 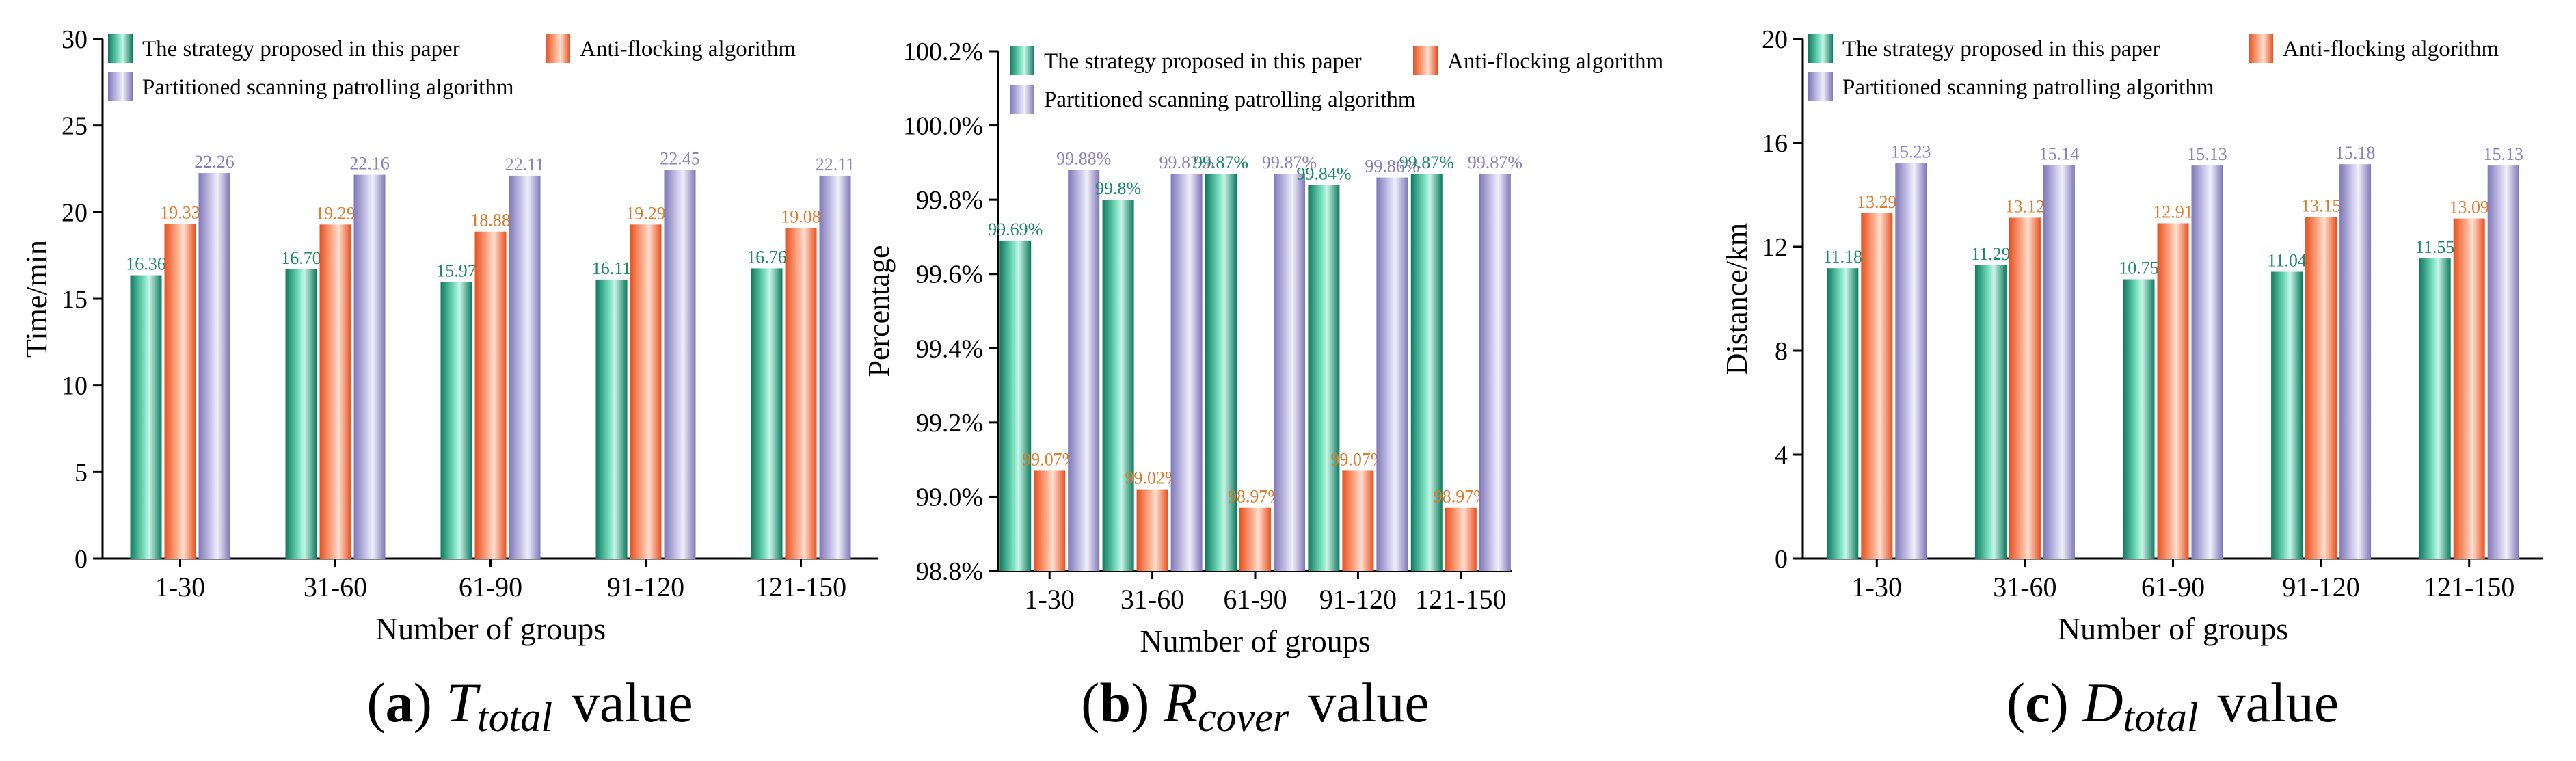 What do you see at coordinates (75, 299) in the screenshot?
I see `y-tick-label: 15` at bounding box center [75, 299].